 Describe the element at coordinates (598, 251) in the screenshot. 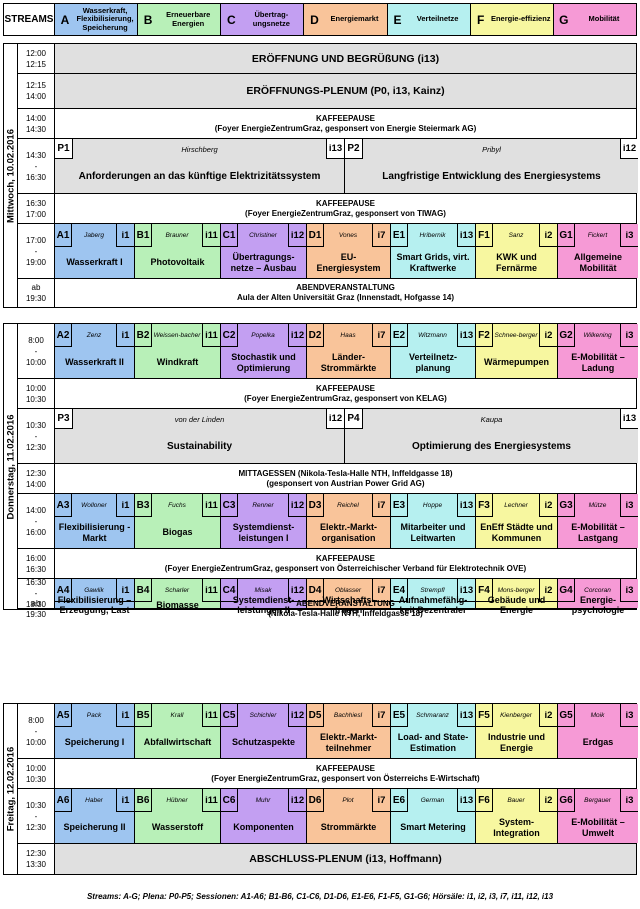

I see `session-g1: G1 Fickert i3 Allgemeine Mobilität` at that location.